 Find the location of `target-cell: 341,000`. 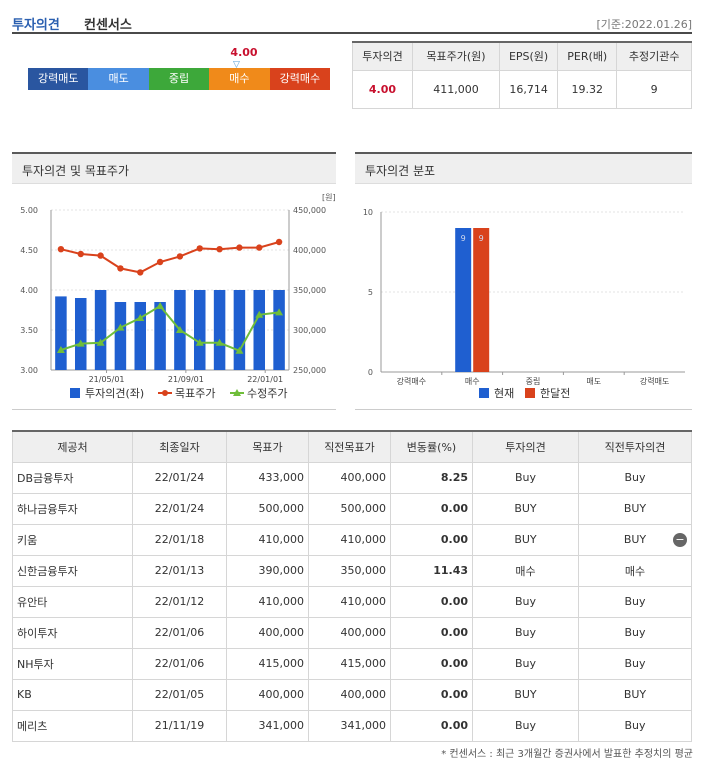

target-cell: 341,000 is located at coordinates (267, 725).